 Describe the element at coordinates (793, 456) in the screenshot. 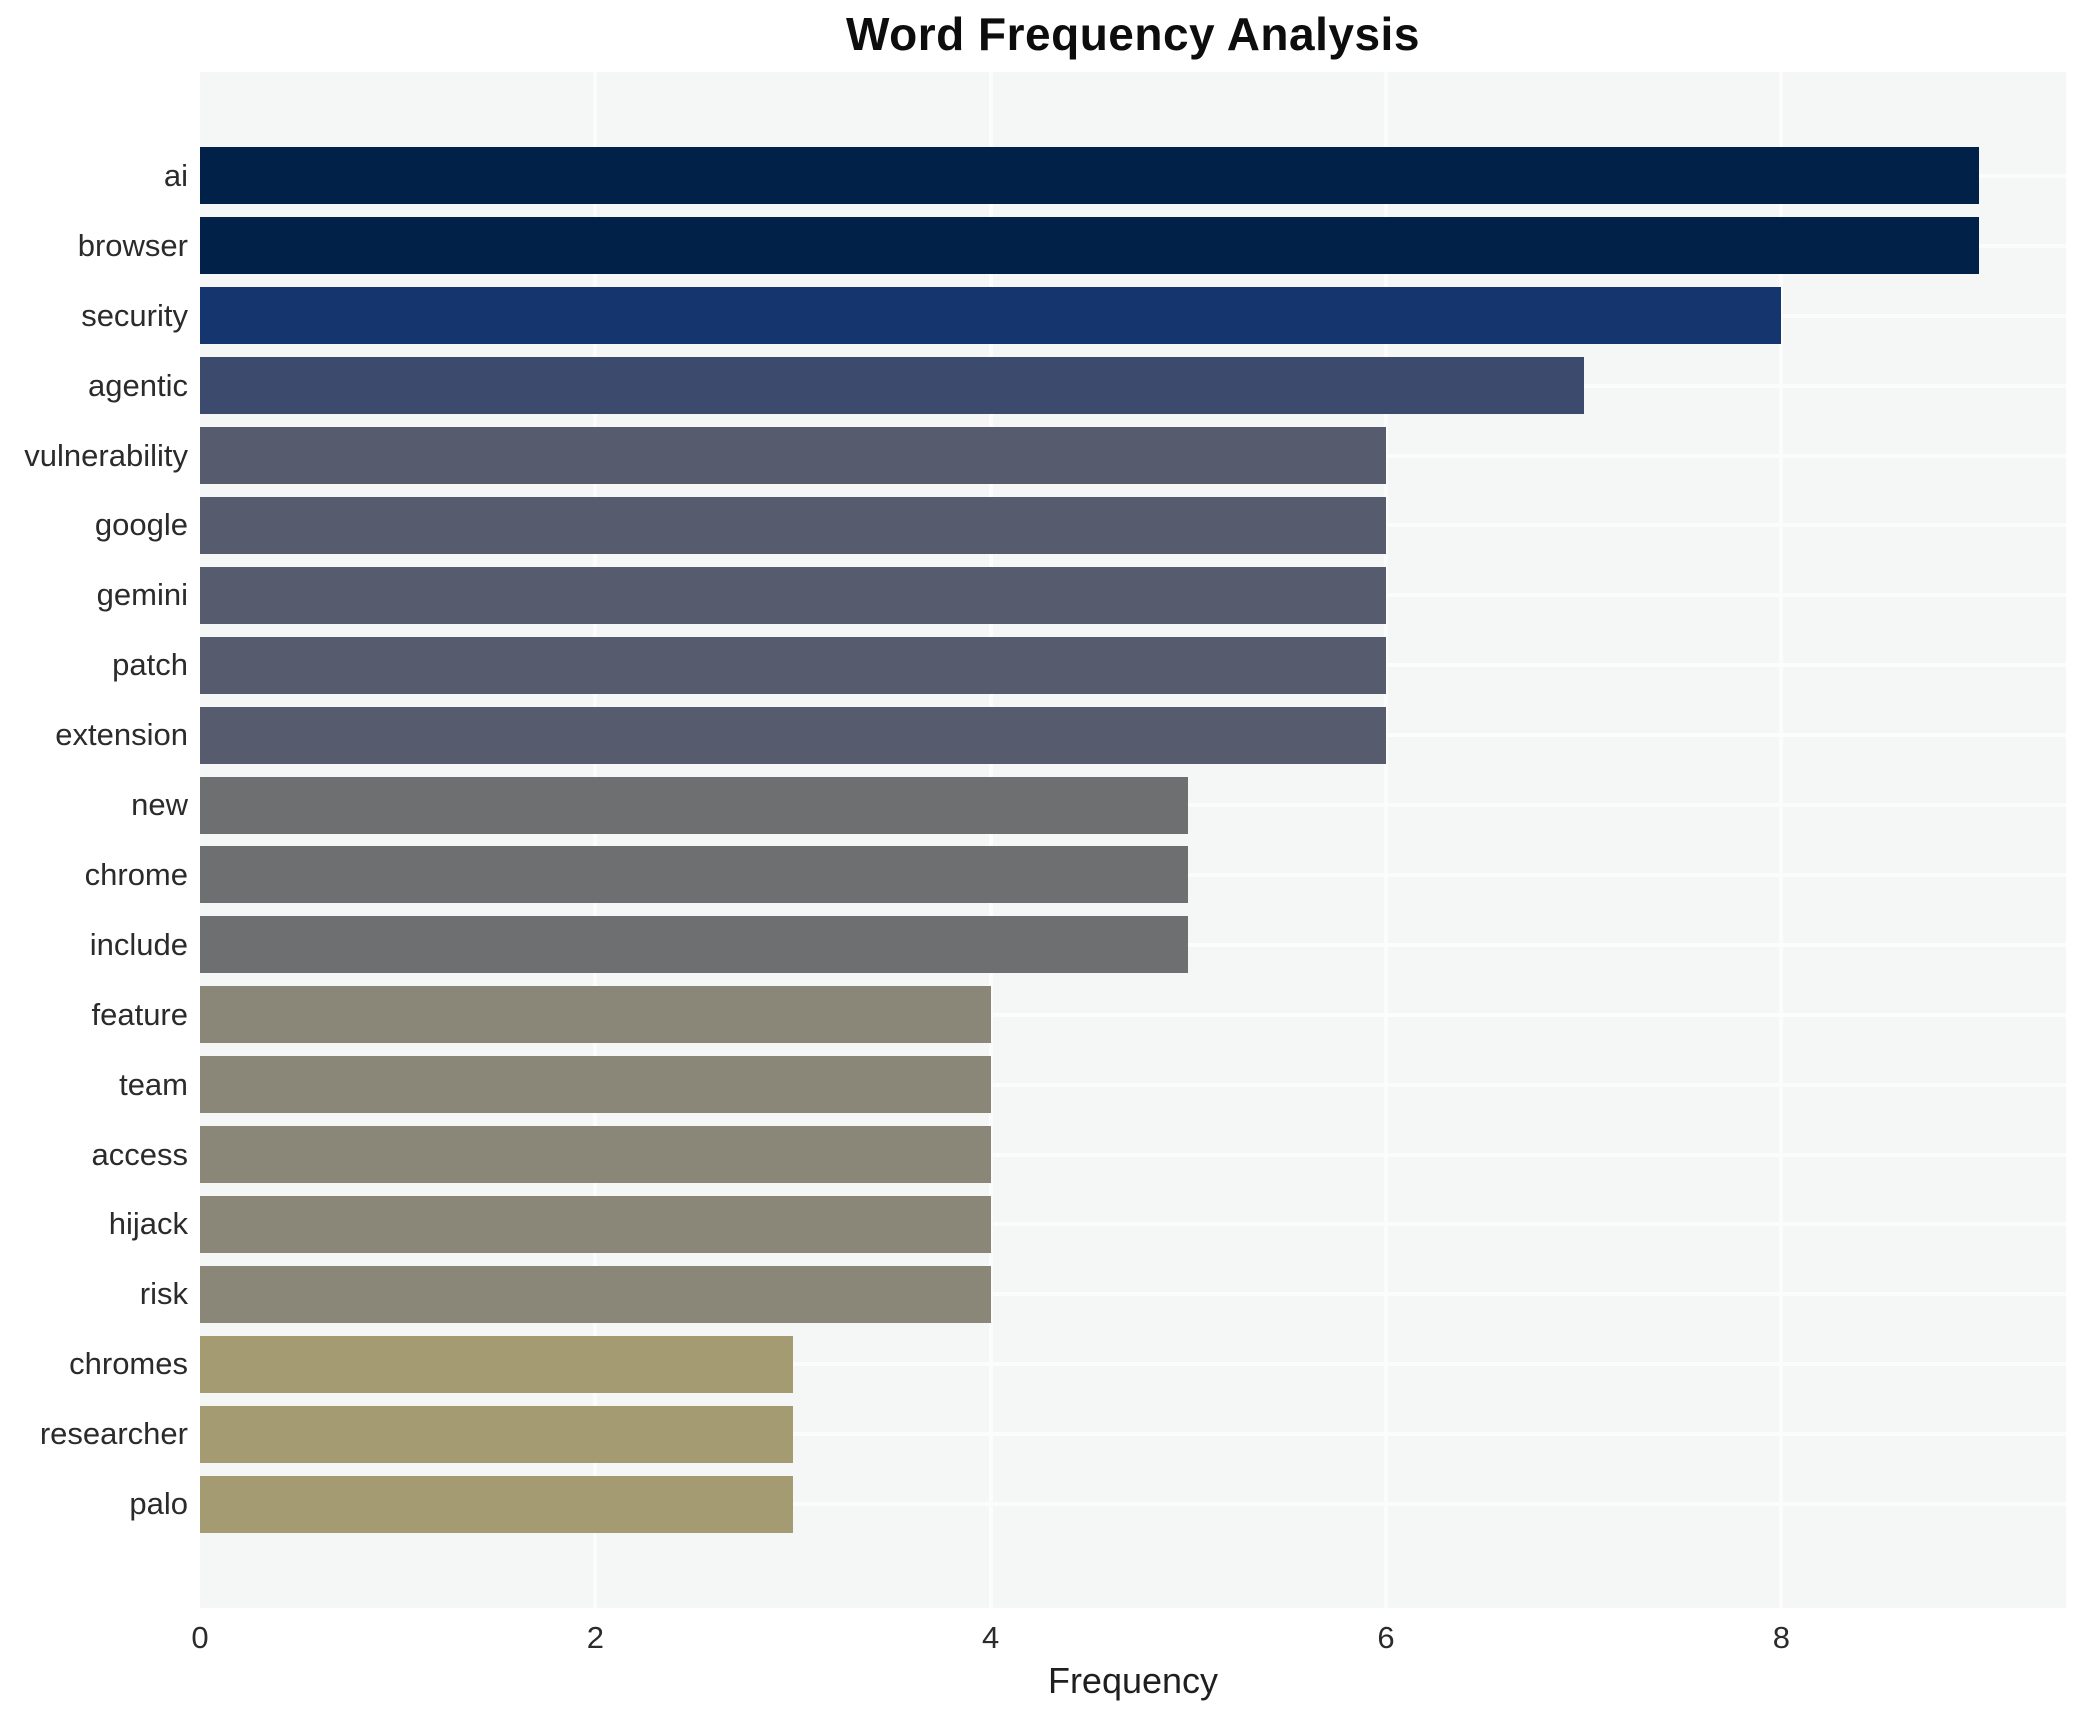

I see `bar-vulnerability` at that location.